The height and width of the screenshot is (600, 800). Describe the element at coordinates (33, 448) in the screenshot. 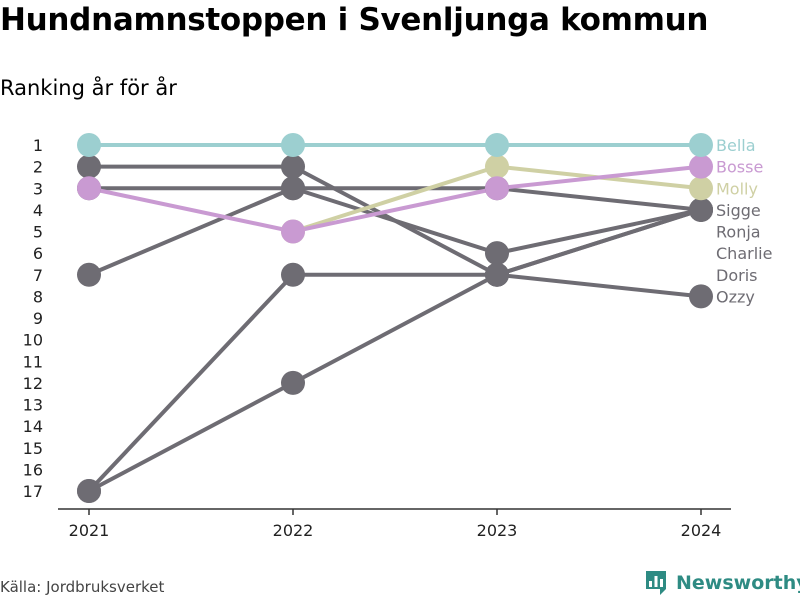

I see `y-tick-label: 15` at that location.